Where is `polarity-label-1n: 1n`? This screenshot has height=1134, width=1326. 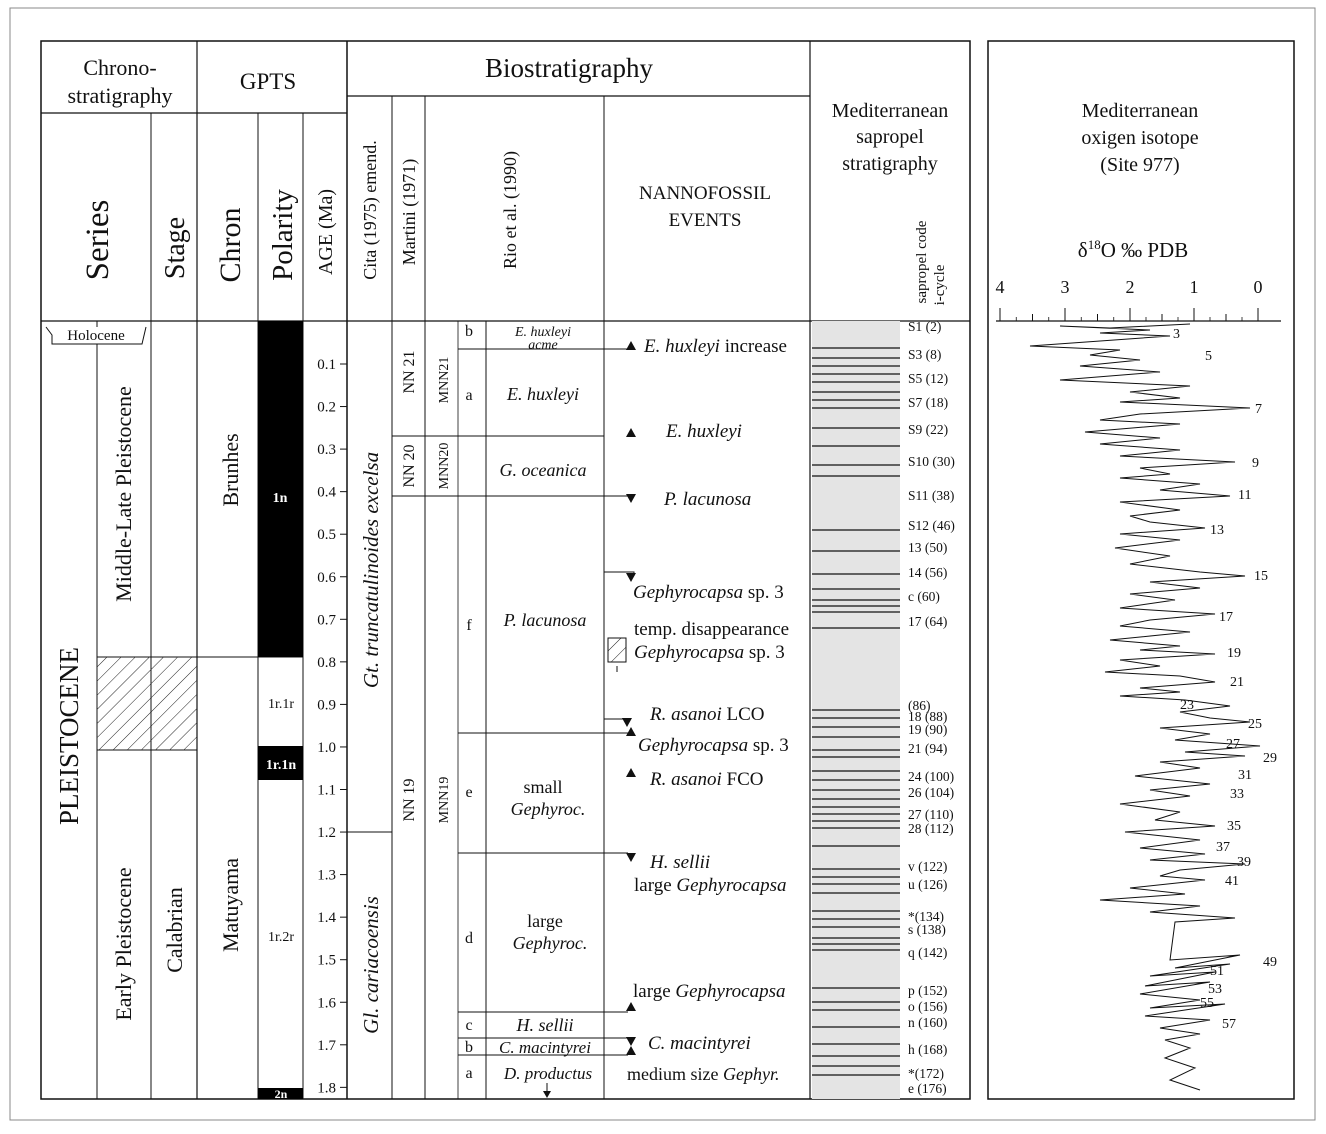 polarity-label-1n: 1n is located at coordinates (280, 498).